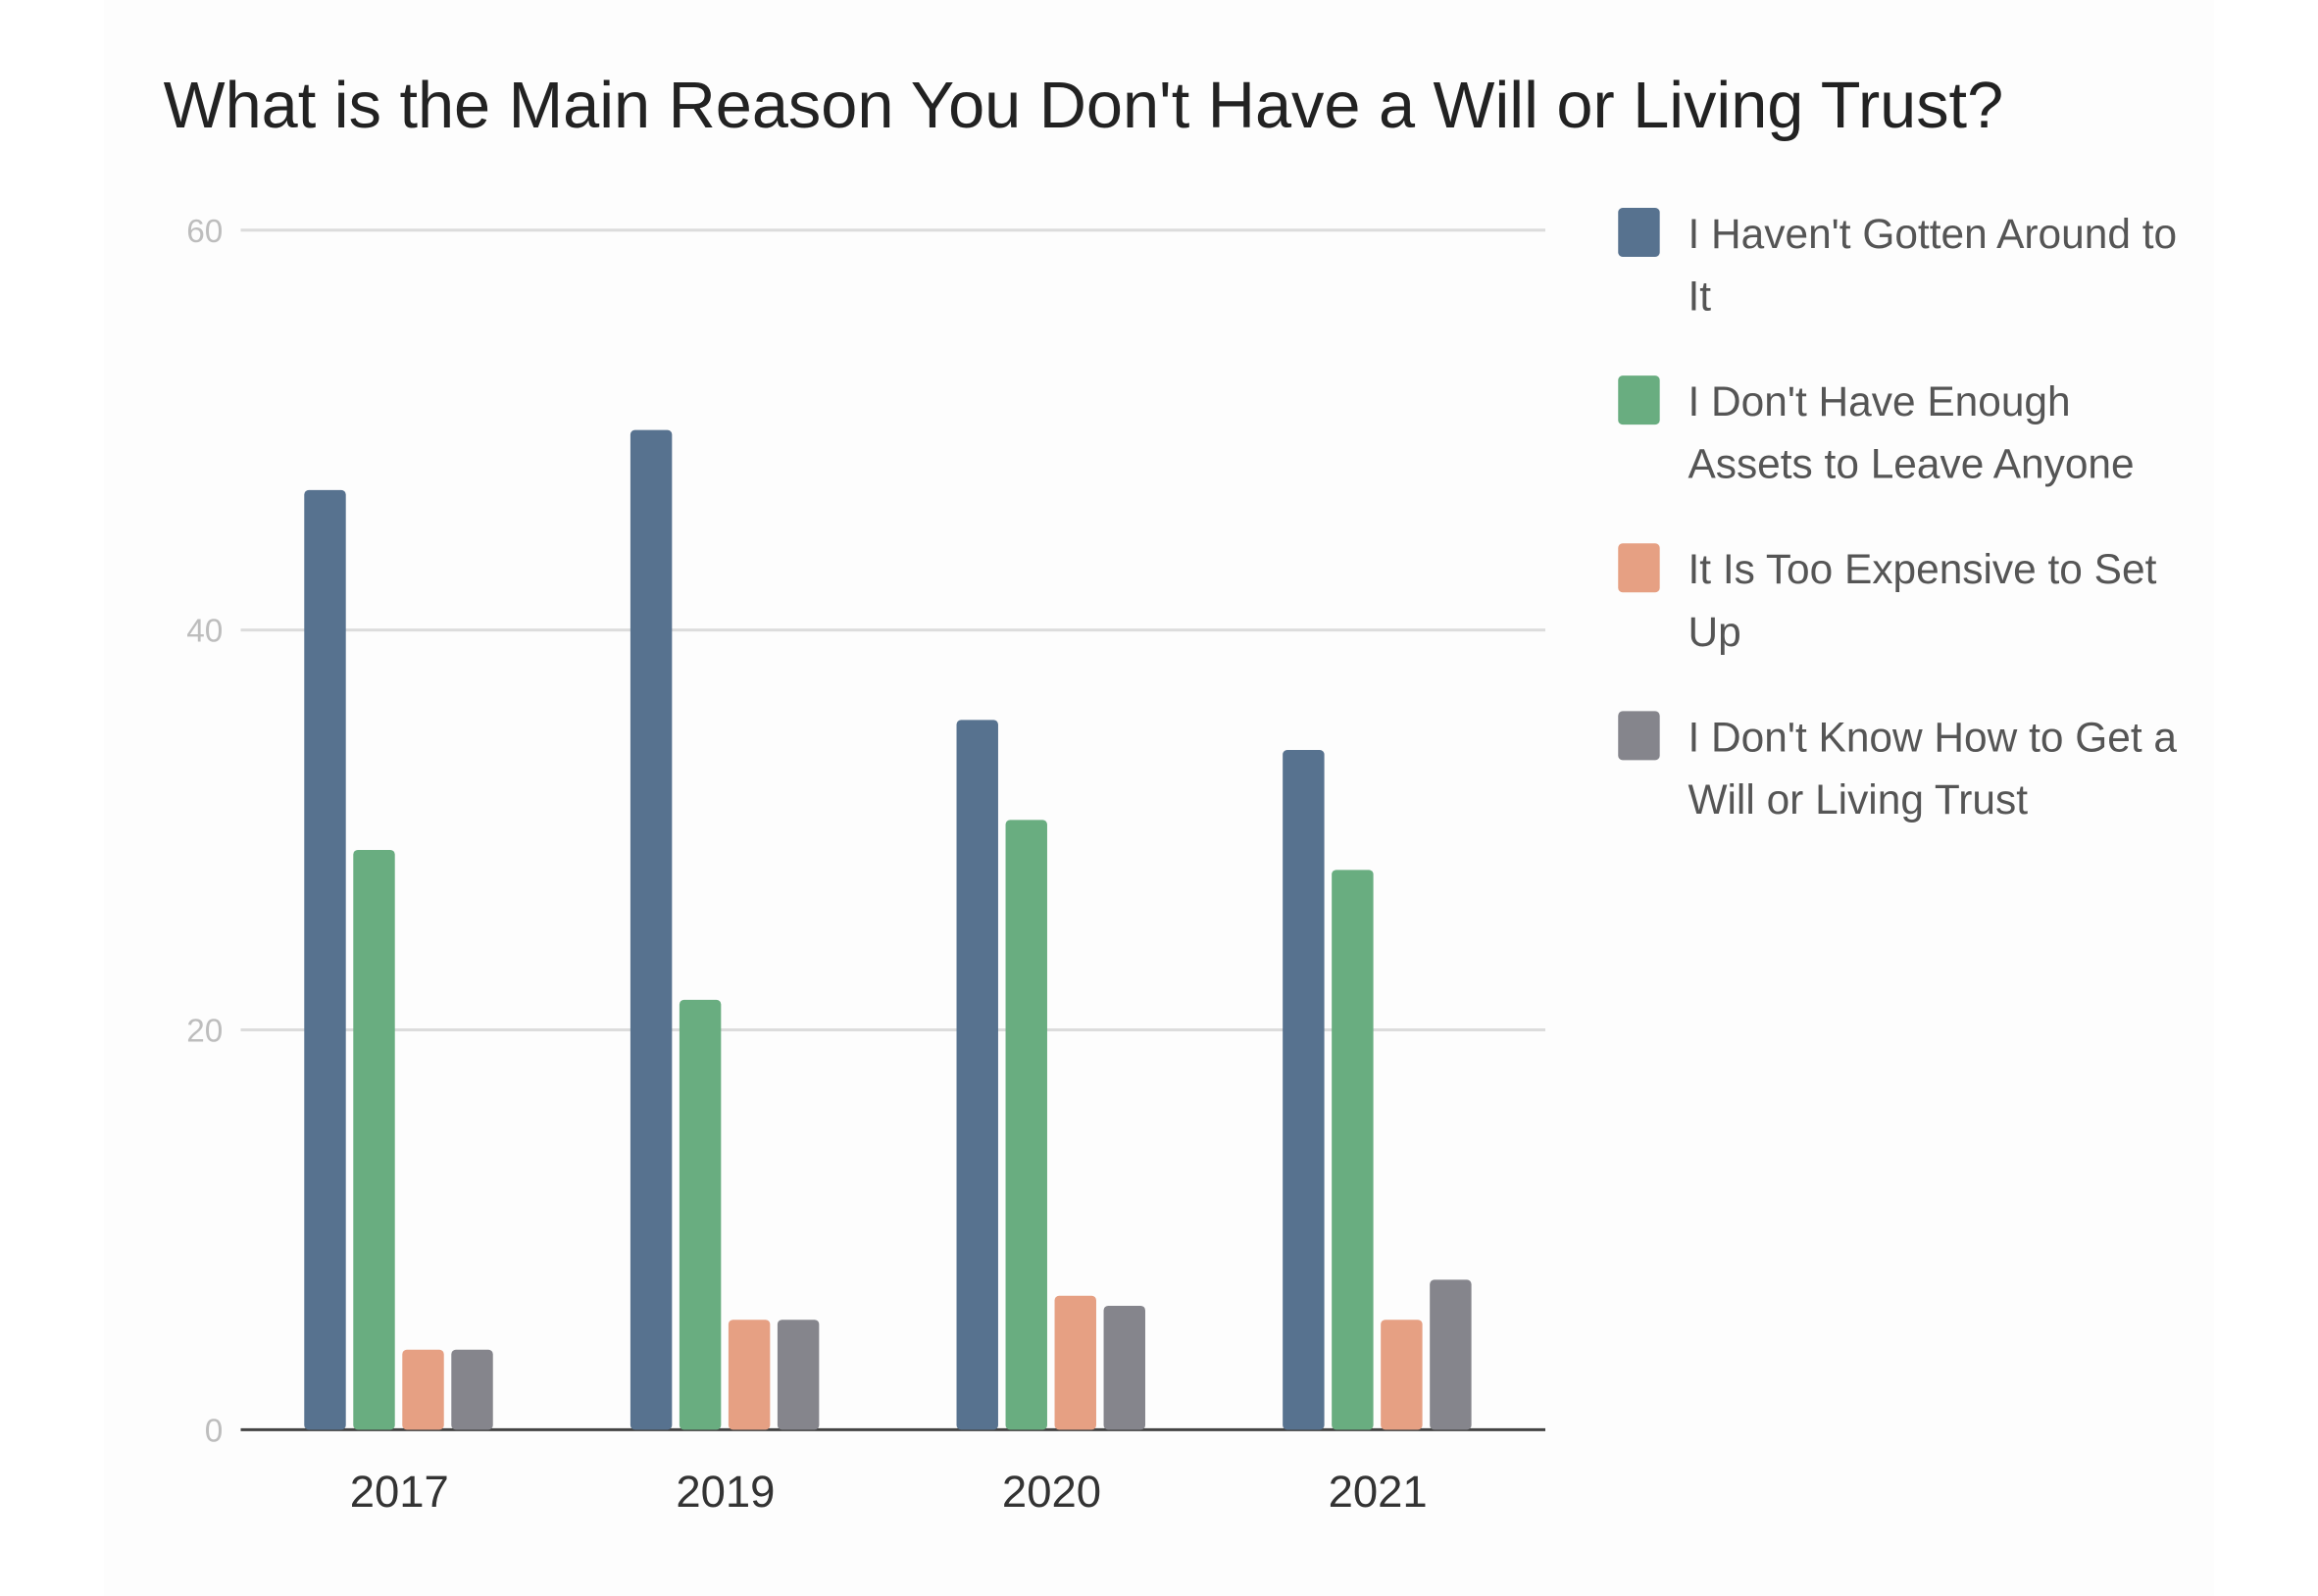  I want to click on legend-item: It Is Too Expensive to Set Up, so click(1887, 599).